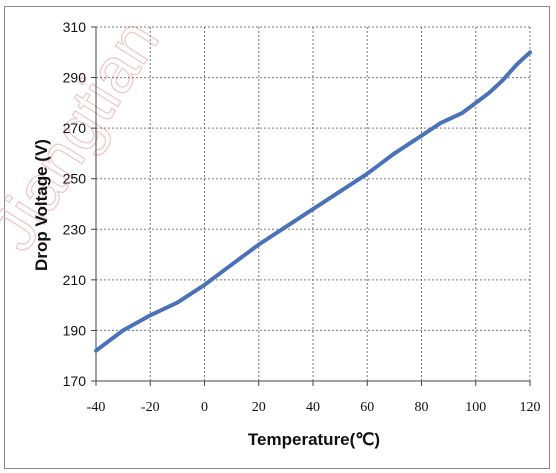 The image size is (556, 473). I want to click on x-tick-label: 60, so click(367, 407).